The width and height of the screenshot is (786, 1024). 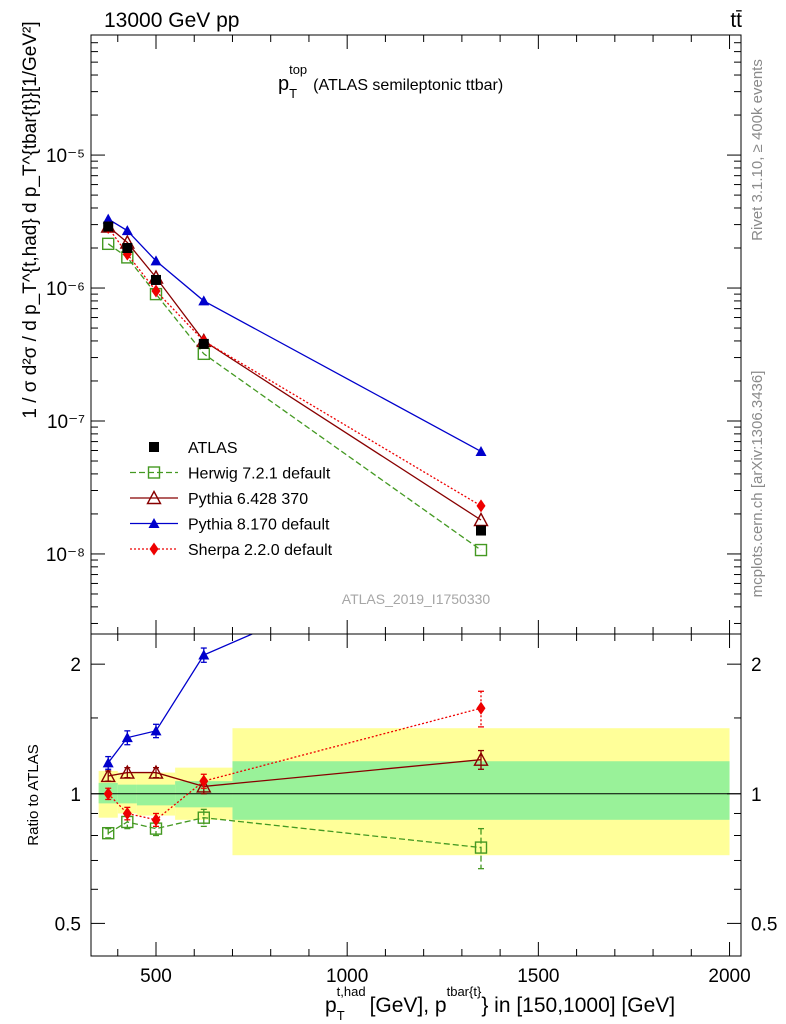 I want to click on rivet-version-label: Rivet 3.1.10, ≥ 400k events, so click(x=757, y=150).